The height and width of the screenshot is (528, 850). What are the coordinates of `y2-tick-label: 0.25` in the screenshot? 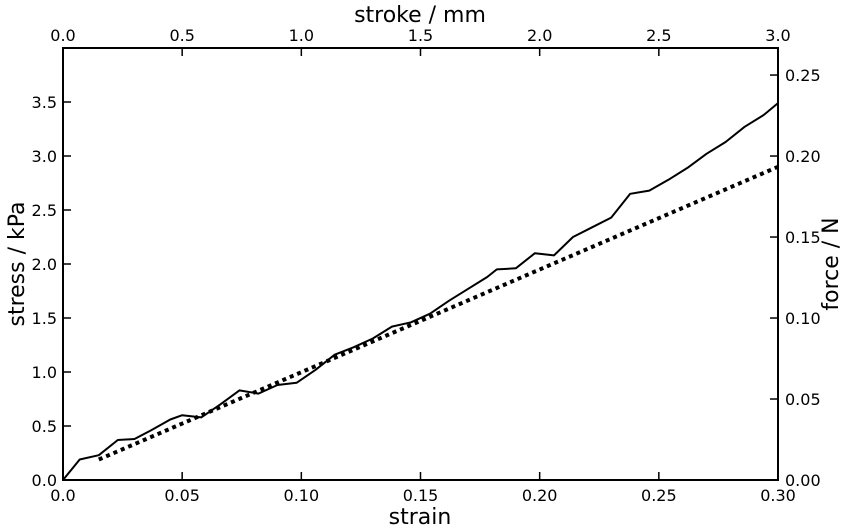 It's located at (803, 75).